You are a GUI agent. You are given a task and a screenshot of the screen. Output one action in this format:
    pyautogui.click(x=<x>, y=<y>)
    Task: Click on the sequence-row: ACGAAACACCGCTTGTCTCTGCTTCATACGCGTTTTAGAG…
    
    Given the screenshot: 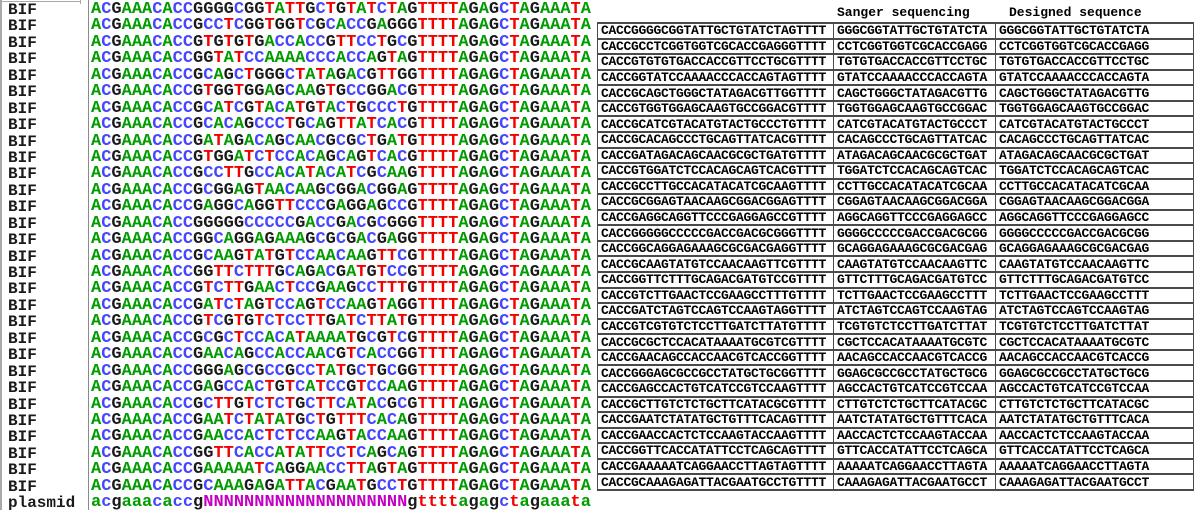 What is the action you would take?
    pyautogui.click(x=344, y=404)
    